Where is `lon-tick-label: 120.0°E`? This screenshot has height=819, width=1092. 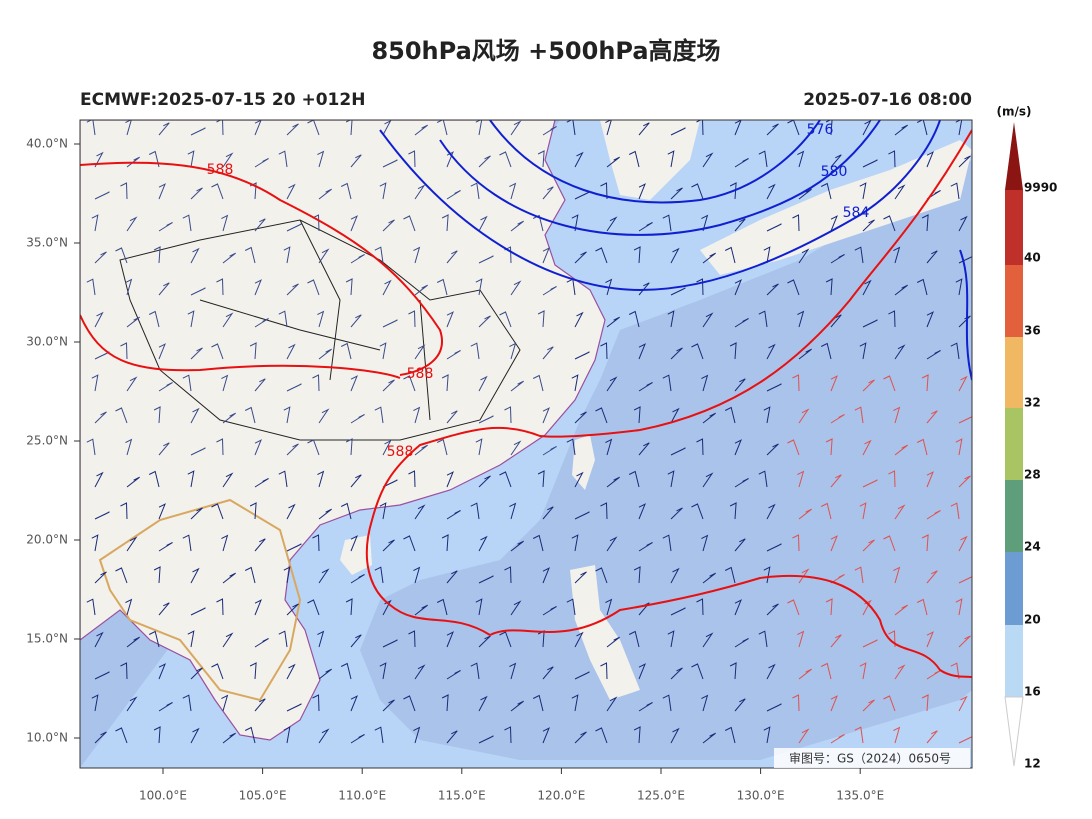
lon-tick-label: 120.0°E is located at coordinates (561, 796).